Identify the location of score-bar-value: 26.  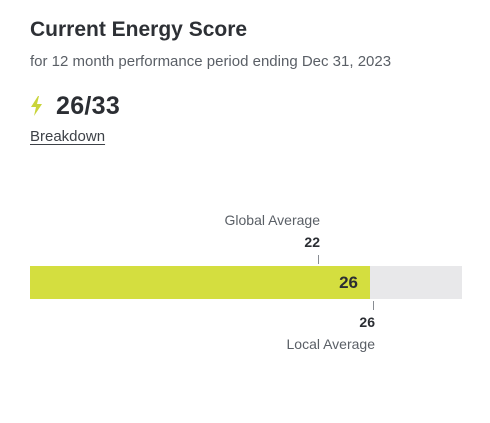
(348, 282).